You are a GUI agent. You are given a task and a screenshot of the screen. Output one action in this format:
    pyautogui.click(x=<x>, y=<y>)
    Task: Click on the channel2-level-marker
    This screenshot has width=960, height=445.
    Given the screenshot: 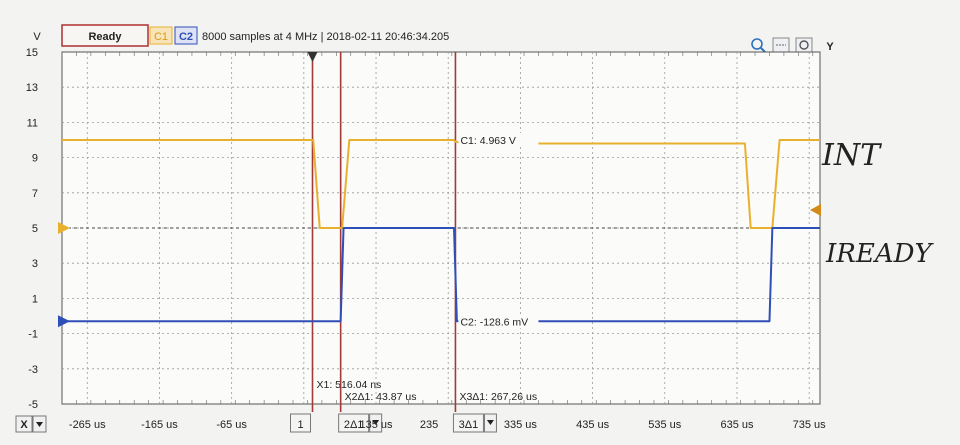 What is the action you would take?
    pyautogui.click(x=64, y=321)
    